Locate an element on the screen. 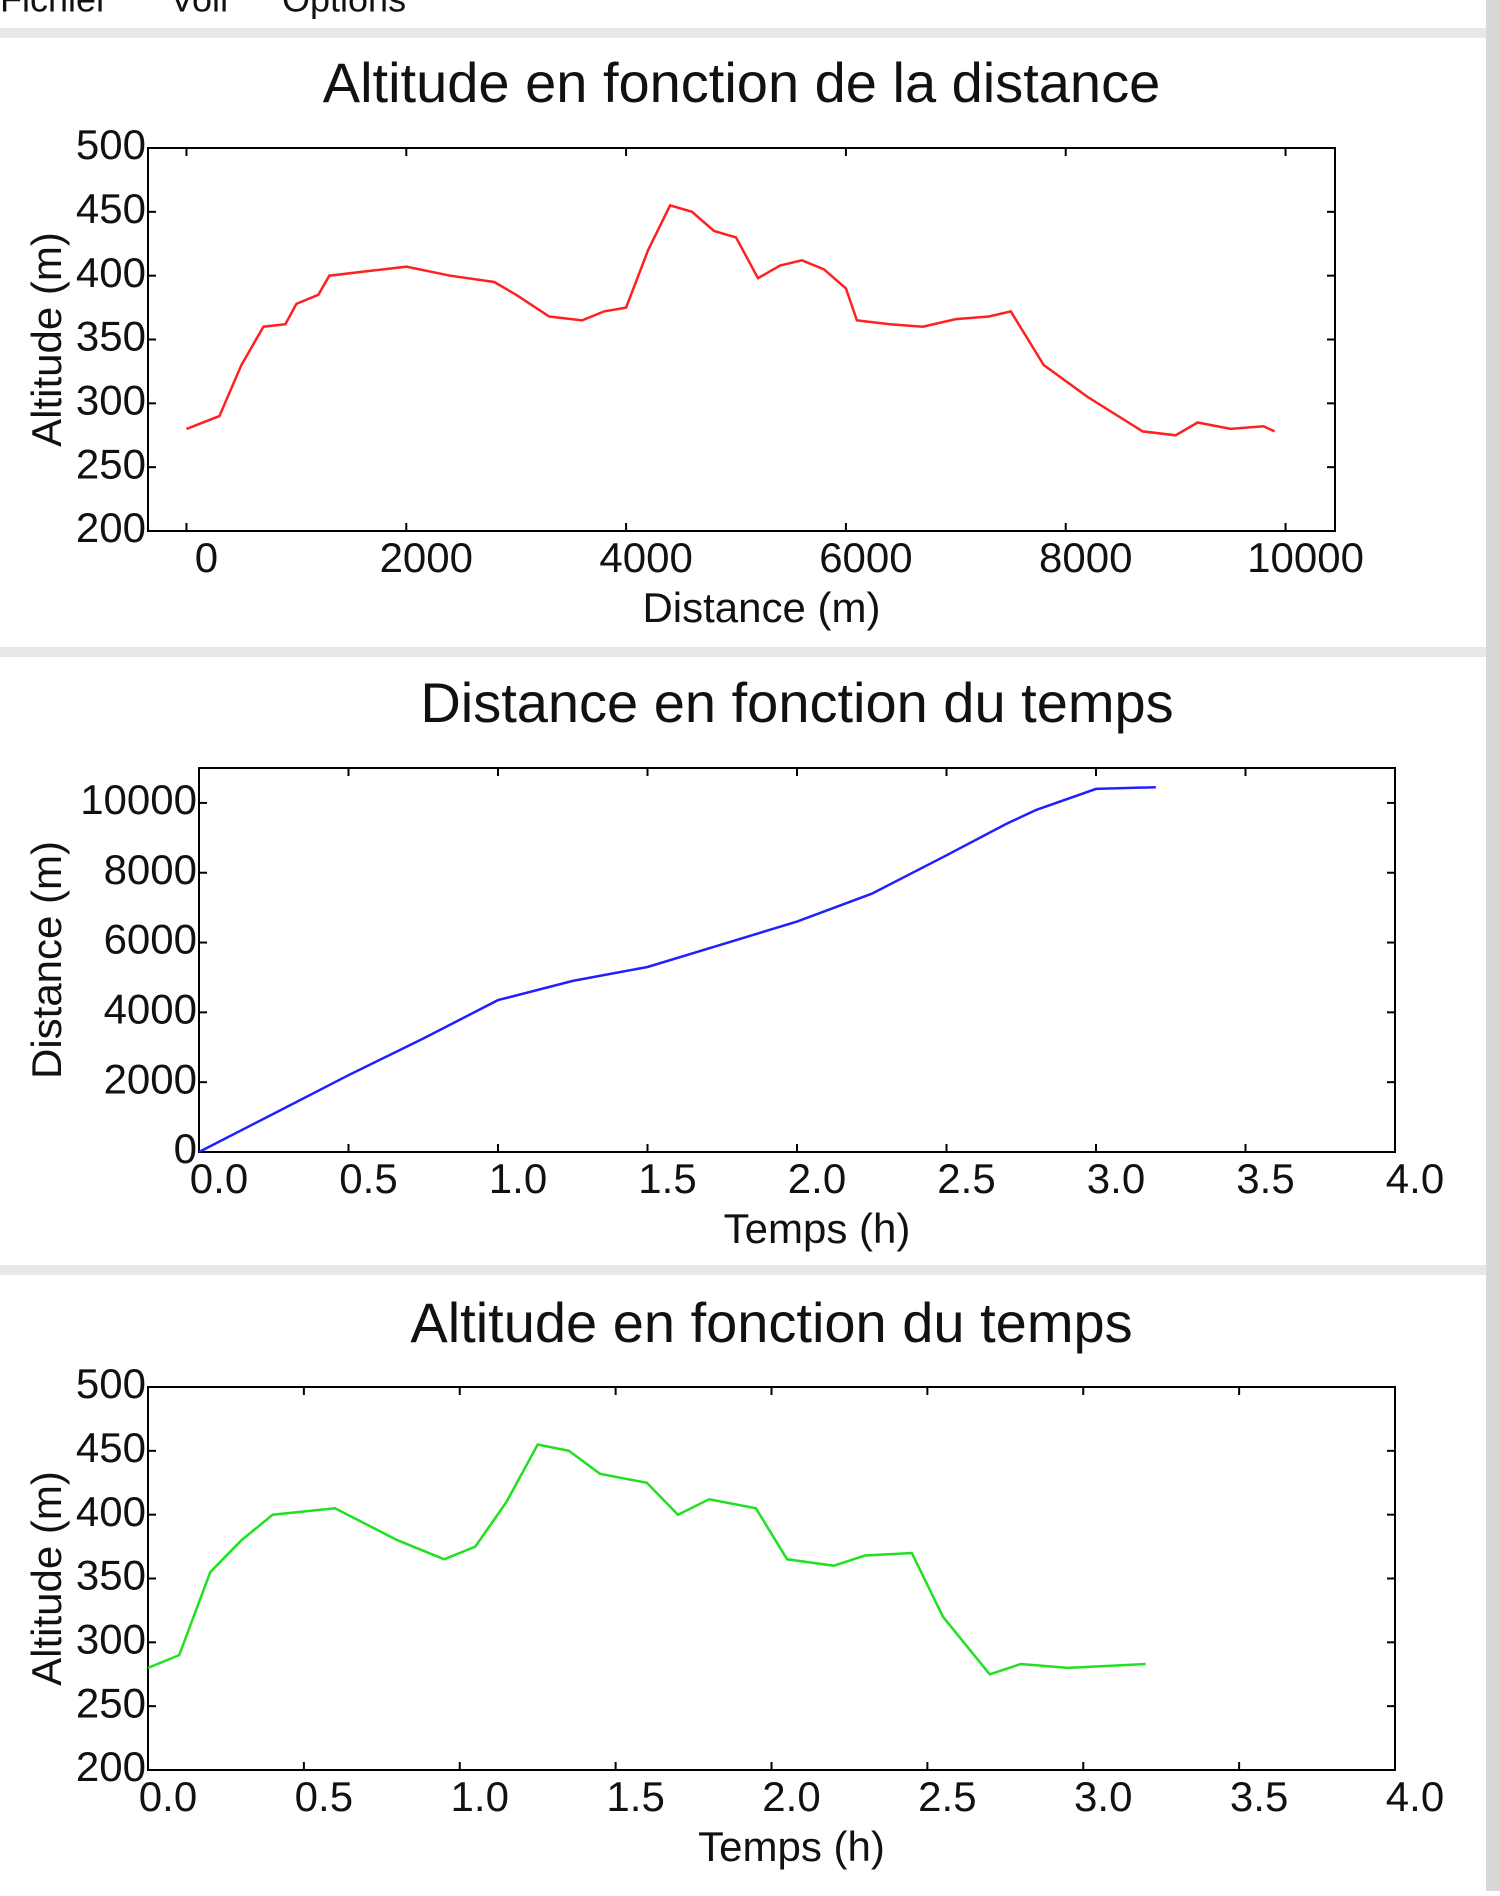  x-tick-label: 6000 is located at coordinates (865, 557).